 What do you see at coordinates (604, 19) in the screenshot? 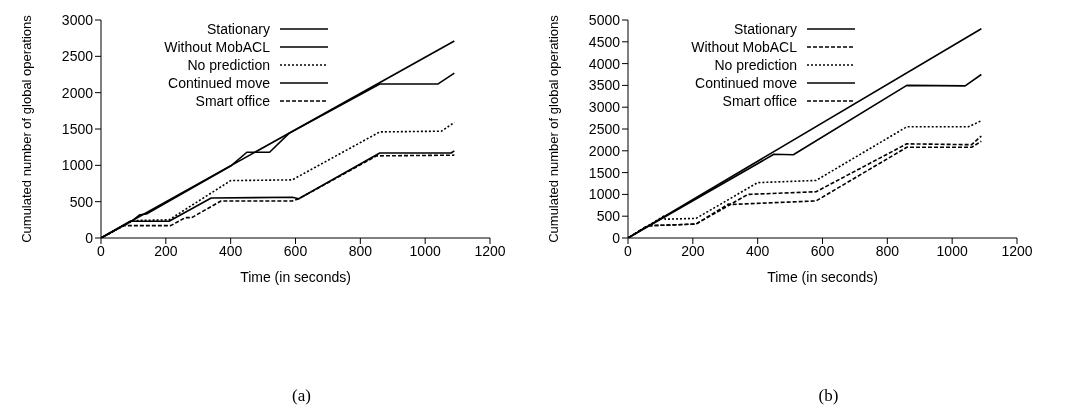
I see `y-tick-label: 5000` at bounding box center [604, 19].